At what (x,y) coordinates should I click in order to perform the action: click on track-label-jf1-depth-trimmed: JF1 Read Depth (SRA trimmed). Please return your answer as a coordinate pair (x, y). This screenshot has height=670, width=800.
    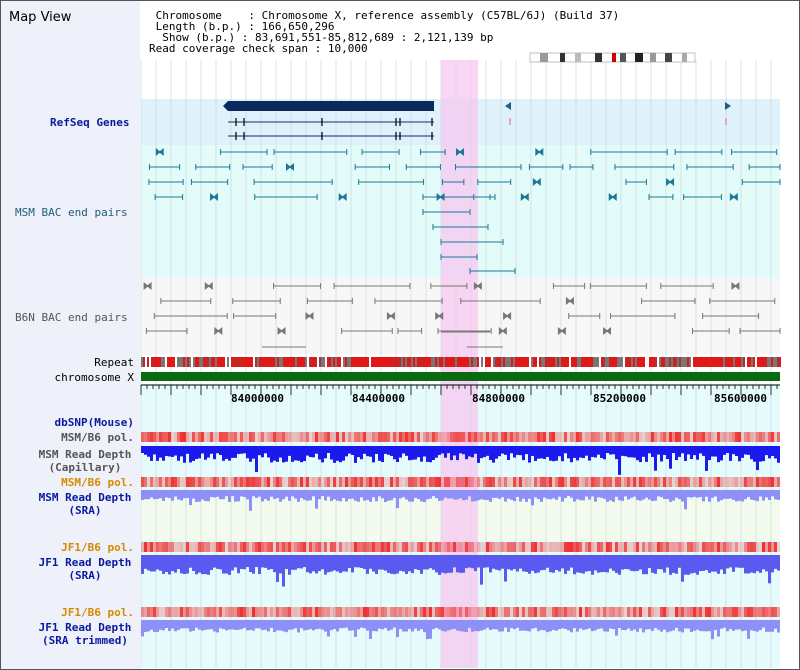
    Looking at the image, I should click on (85, 634).